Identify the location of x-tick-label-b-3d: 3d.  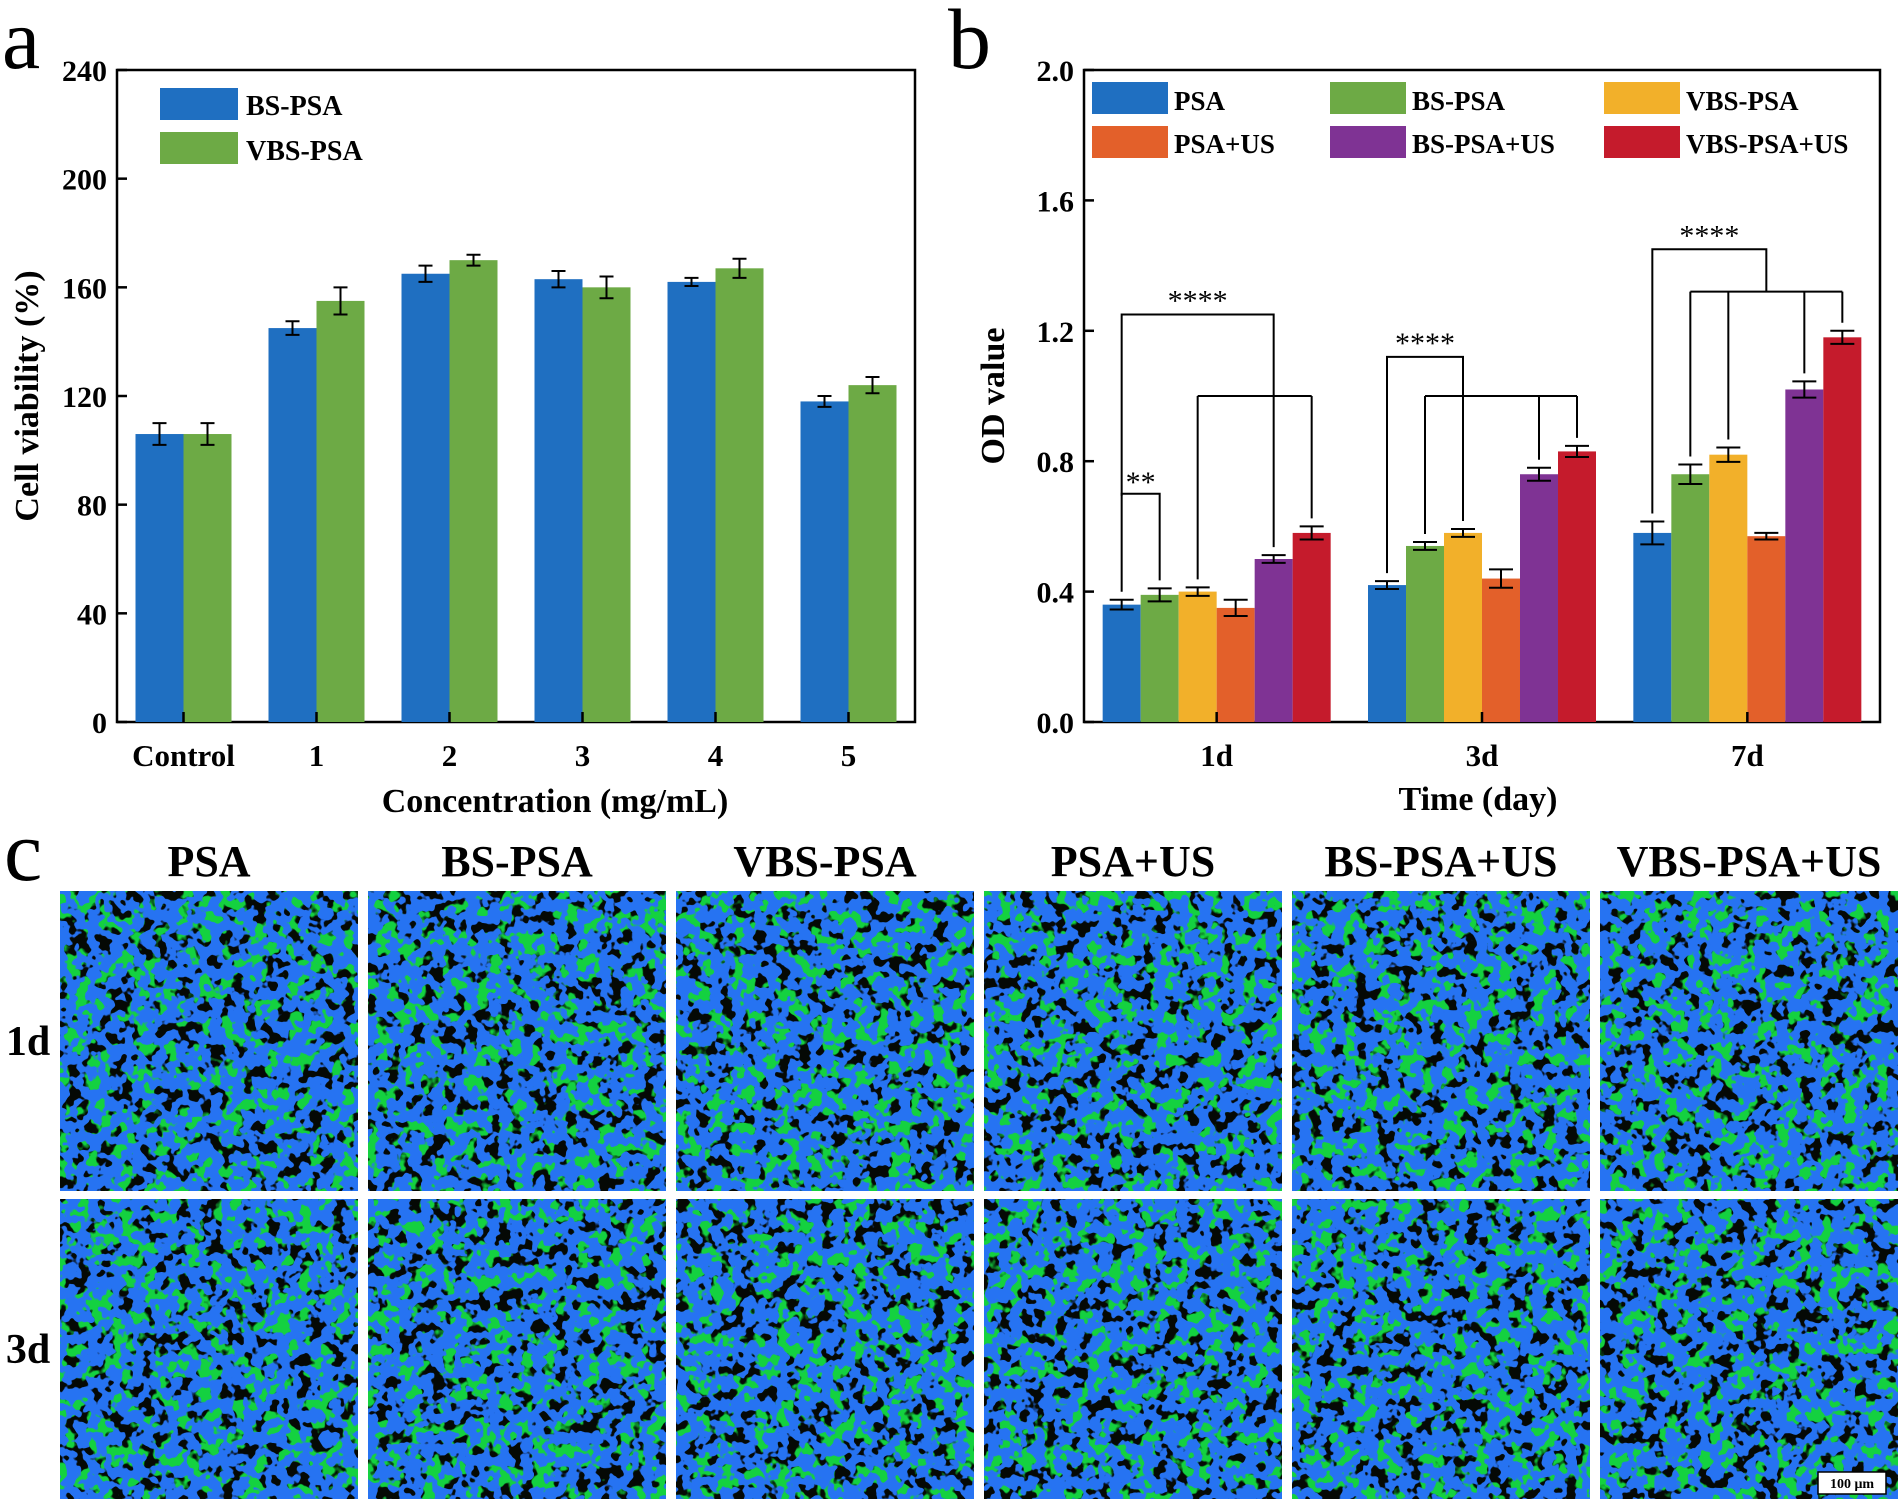
(1482, 755).